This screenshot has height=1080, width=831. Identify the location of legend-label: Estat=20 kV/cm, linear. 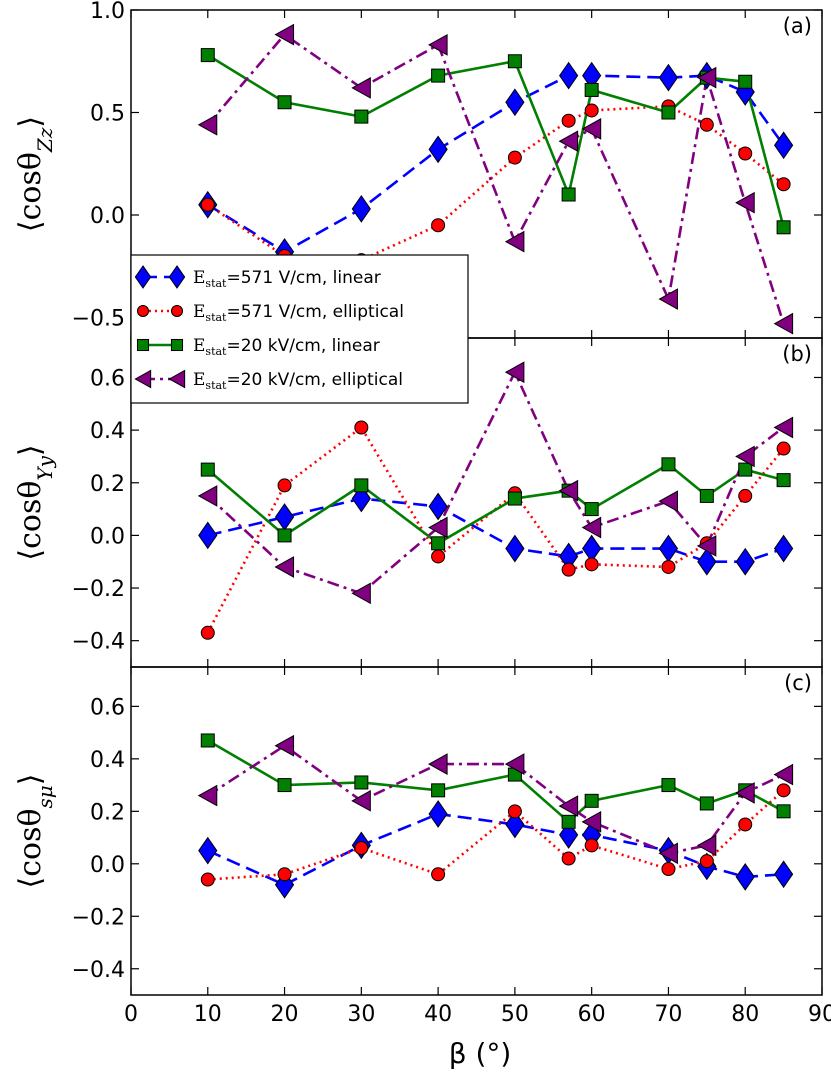
(286, 347).